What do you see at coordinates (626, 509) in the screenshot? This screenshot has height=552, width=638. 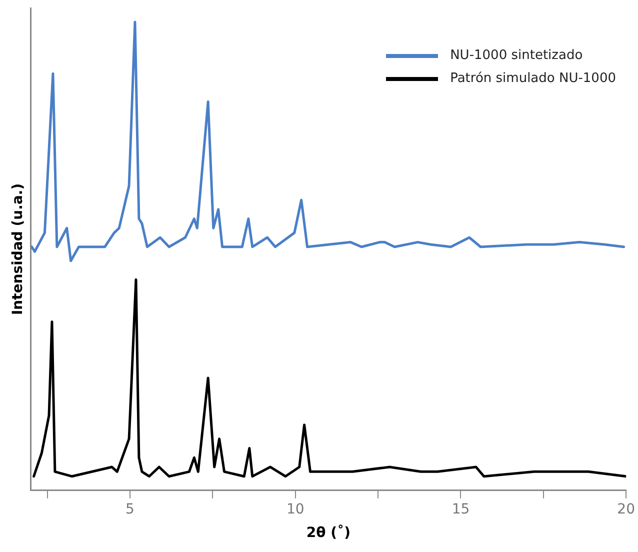 I see `x-tick-label: 20` at bounding box center [626, 509].